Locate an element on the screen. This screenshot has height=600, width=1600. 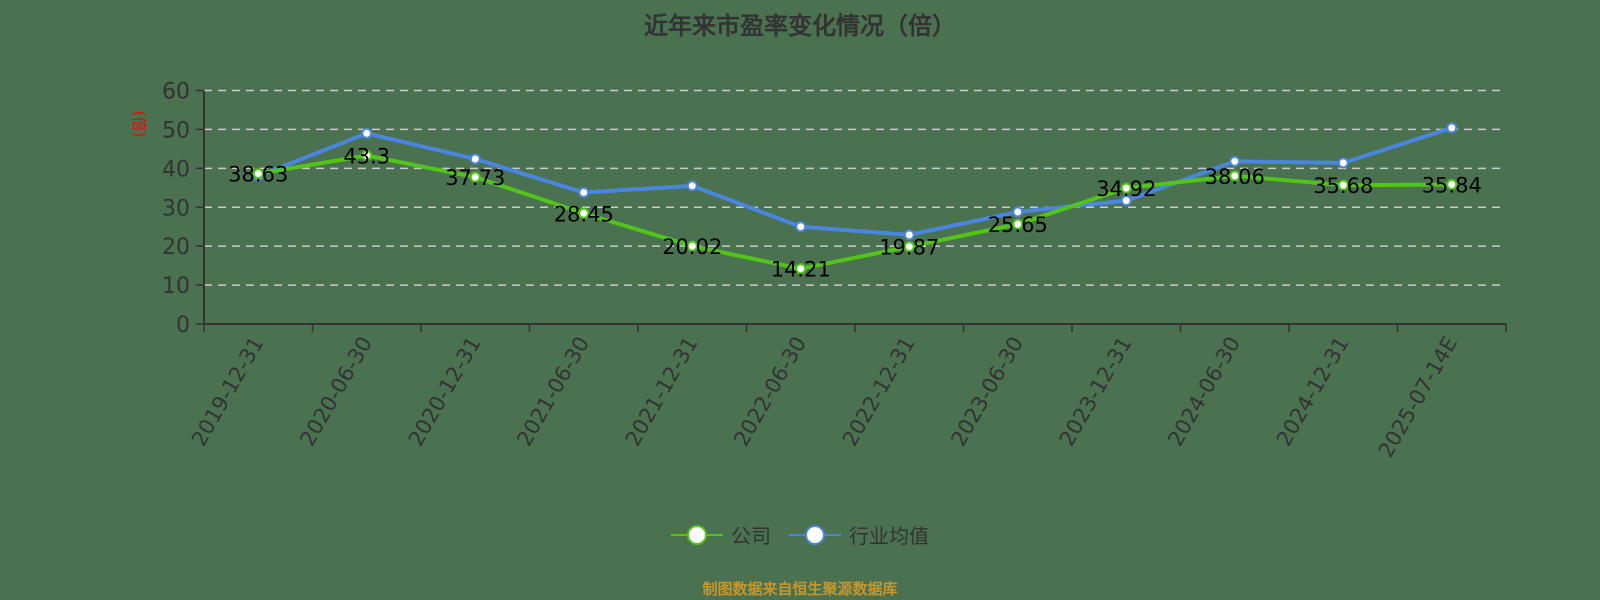
x-tick-label: 2024-12-31 is located at coordinates (1313, 392).